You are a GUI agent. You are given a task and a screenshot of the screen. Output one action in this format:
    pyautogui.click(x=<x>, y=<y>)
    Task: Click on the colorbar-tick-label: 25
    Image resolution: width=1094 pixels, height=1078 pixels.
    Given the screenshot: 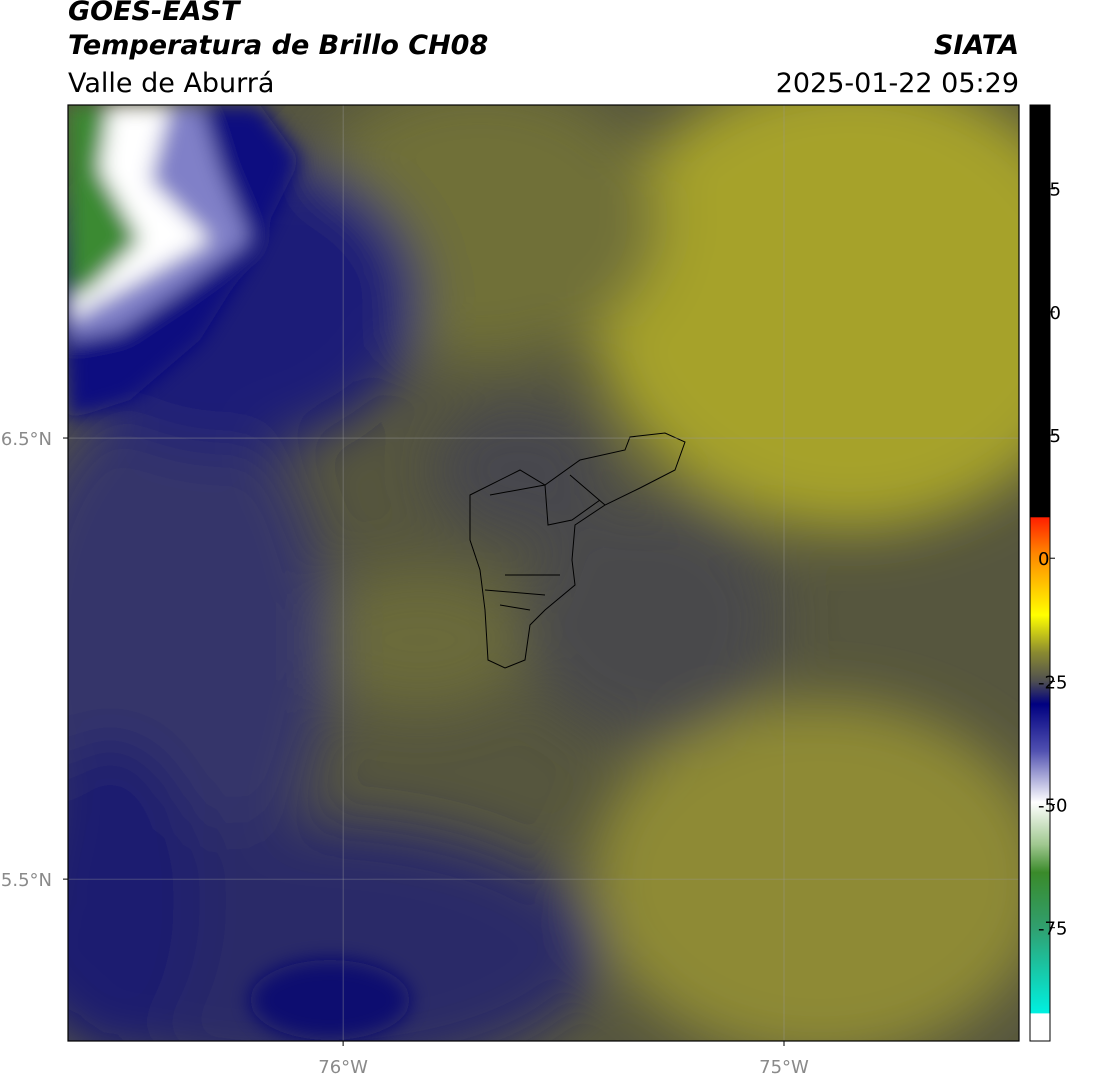 What is the action you would take?
    pyautogui.click(x=1049, y=436)
    